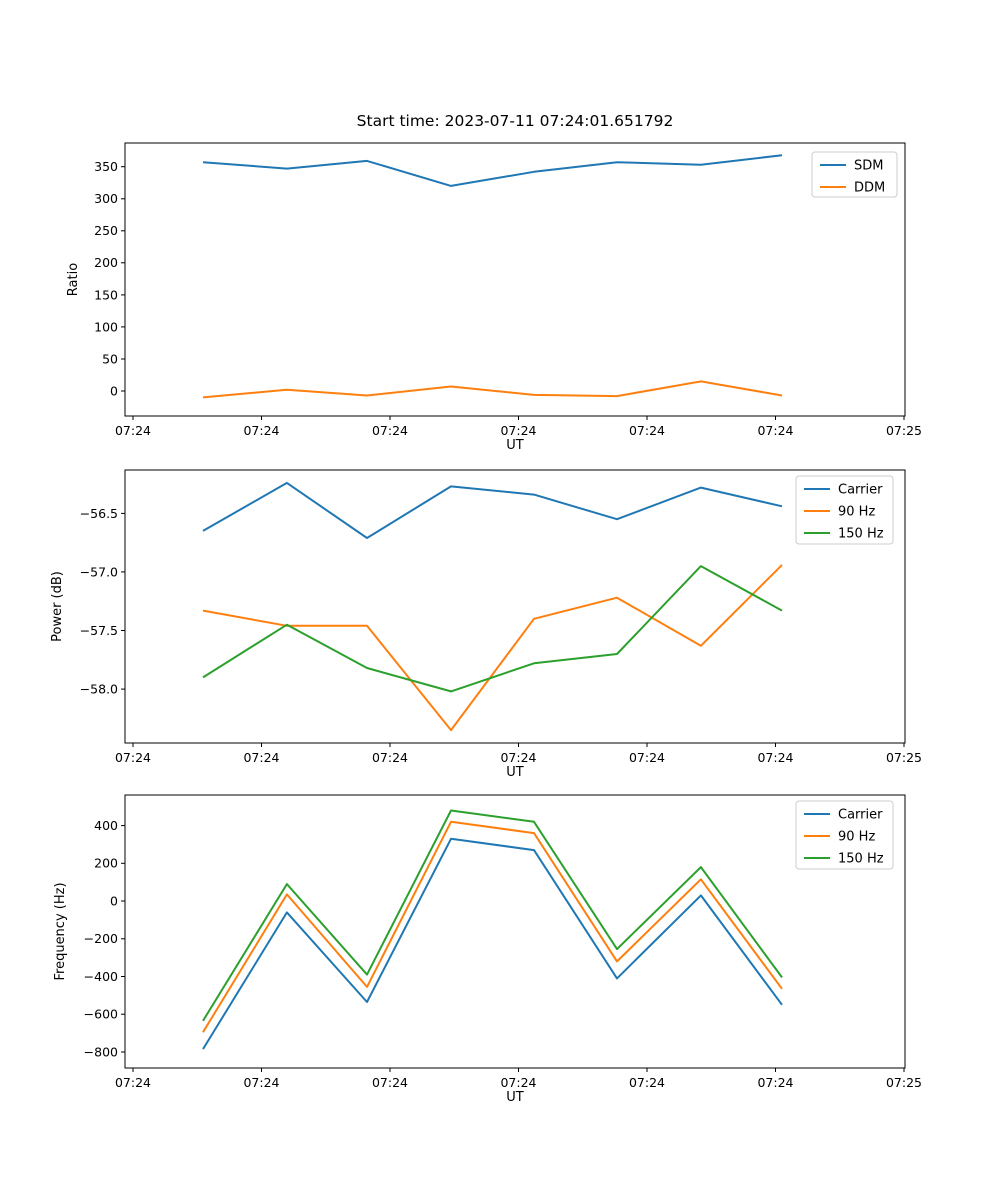 The width and height of the screenshot is (1000, 1200). What do you see at coordinates (492, 389) in the screenshot?
I see `series-line-ddm` at bounding box center [492, 389].